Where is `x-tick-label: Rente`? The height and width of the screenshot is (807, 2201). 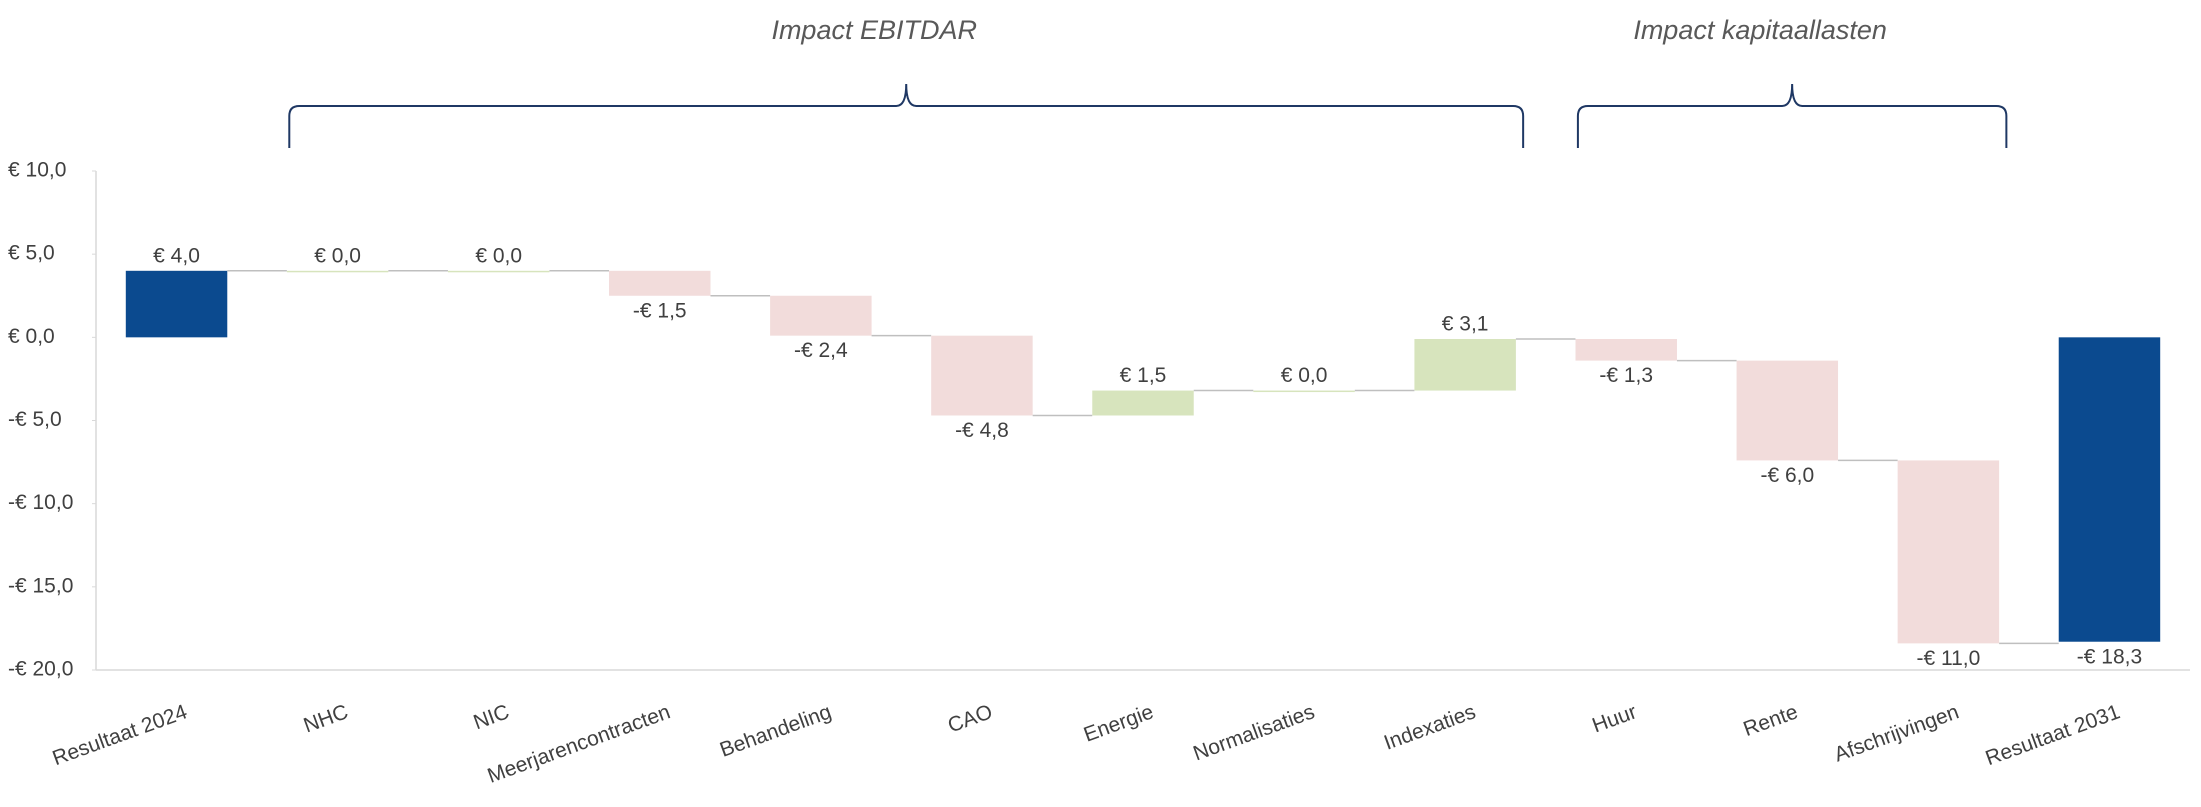
x-tick-label: Rente is located at coordinates (1770, 720).